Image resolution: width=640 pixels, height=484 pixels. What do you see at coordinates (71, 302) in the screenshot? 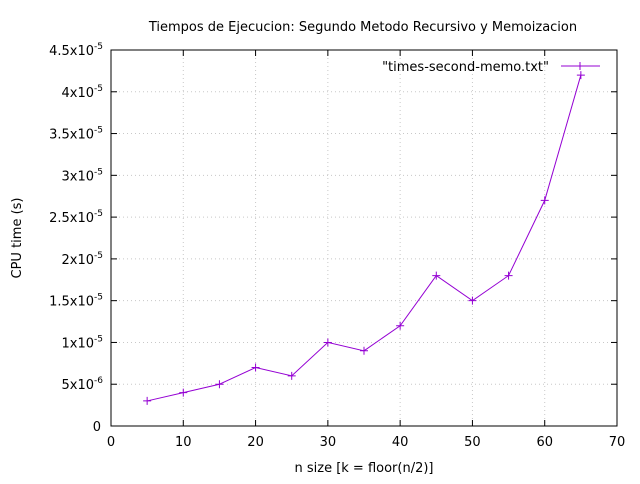
I see `y-tick-mantissa: 1.5x10` at bounding box center [71, 302].